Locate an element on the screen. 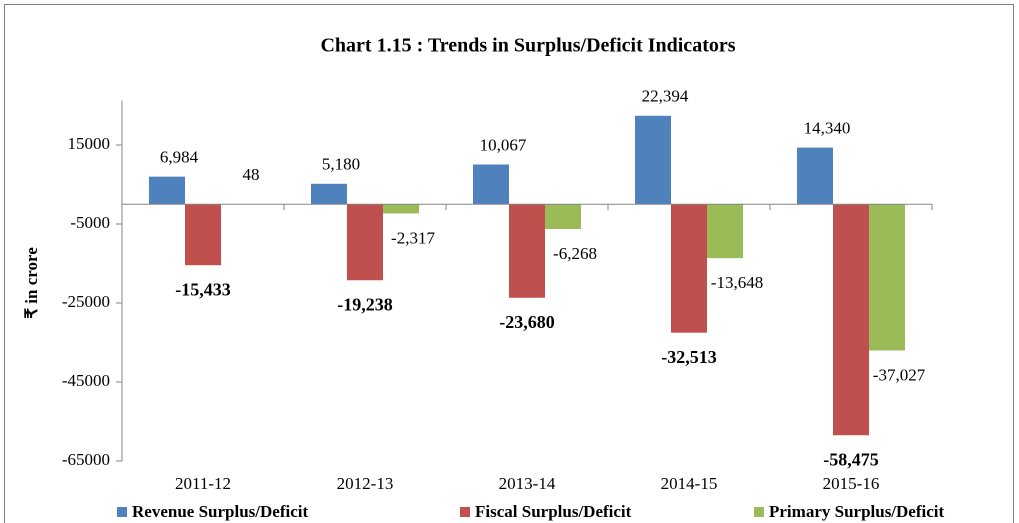 Image resolution: width=1019 pixels, height=523 pixels. data-label: -13,648 is located at coordinates (737, 282).